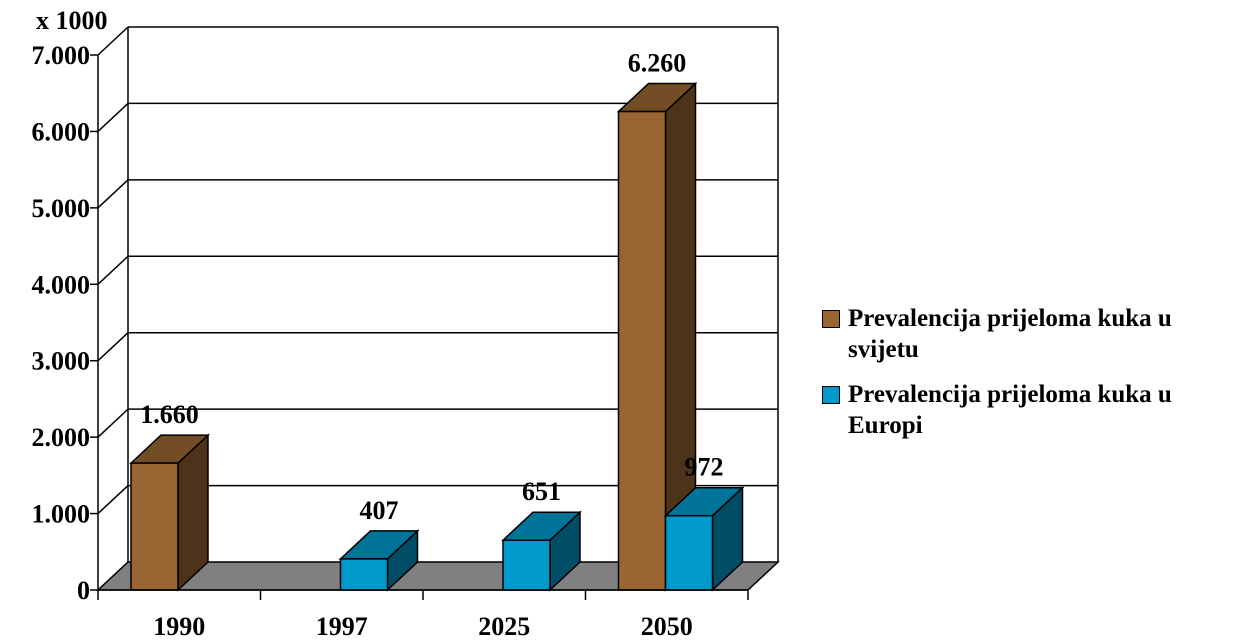  I want to click on bar-s1-c3, so click(689, 552).